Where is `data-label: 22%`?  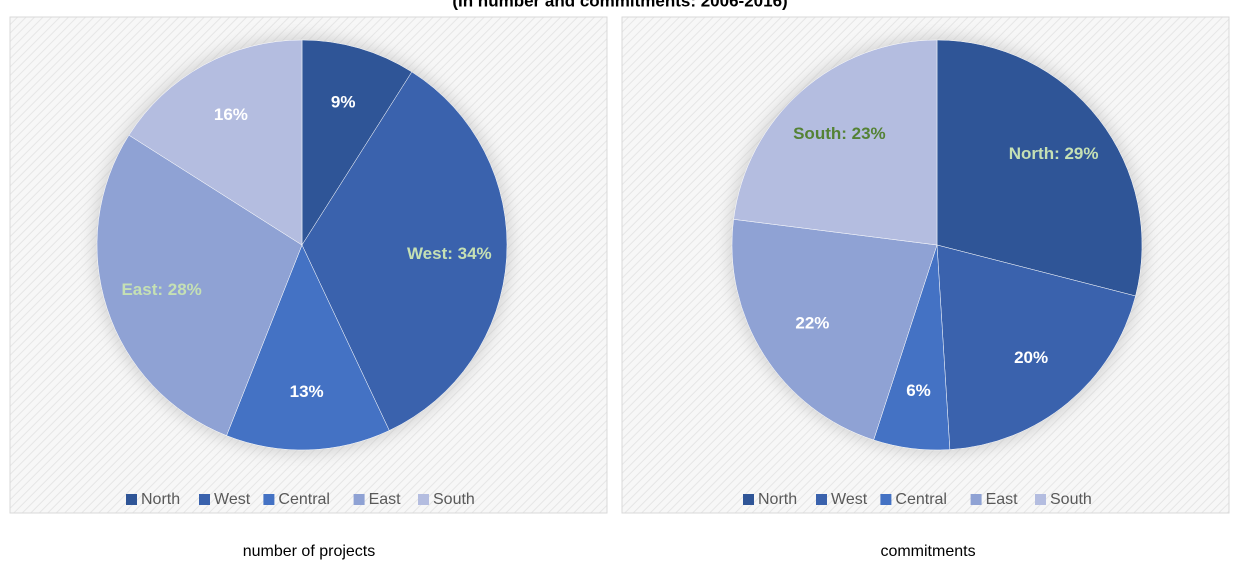 data-label: 22% is located at coordinates (812, 323).